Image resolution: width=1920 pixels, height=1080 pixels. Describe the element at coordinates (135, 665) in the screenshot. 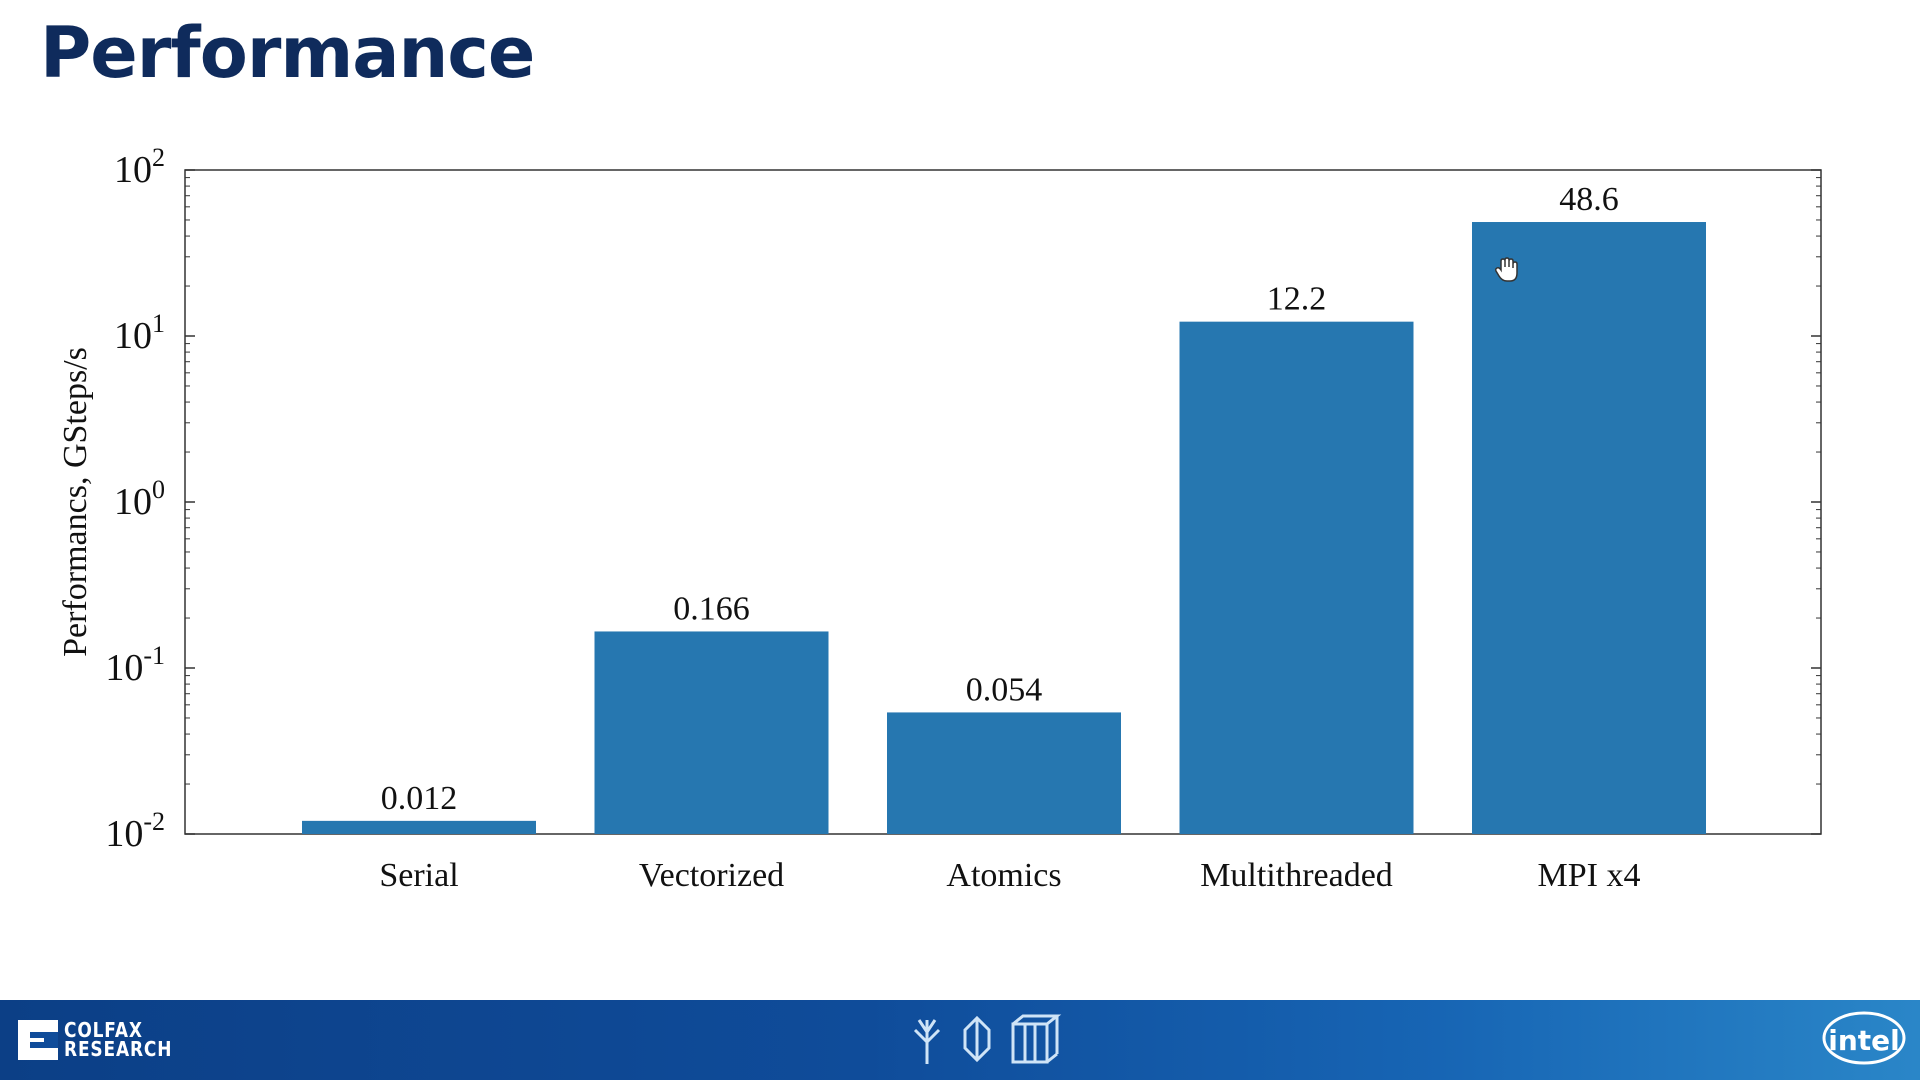

I see `y-tick-label: 10⁻¹` at that location.